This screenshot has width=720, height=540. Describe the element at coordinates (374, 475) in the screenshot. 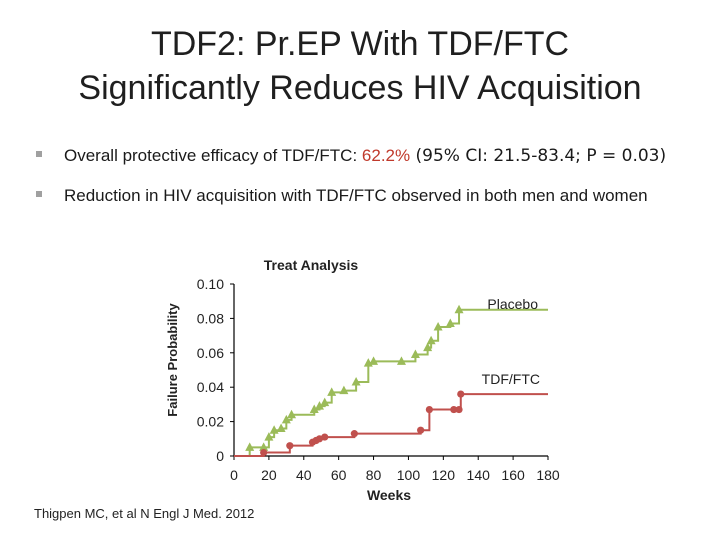

I see `x-tick-label: 80` at that location.